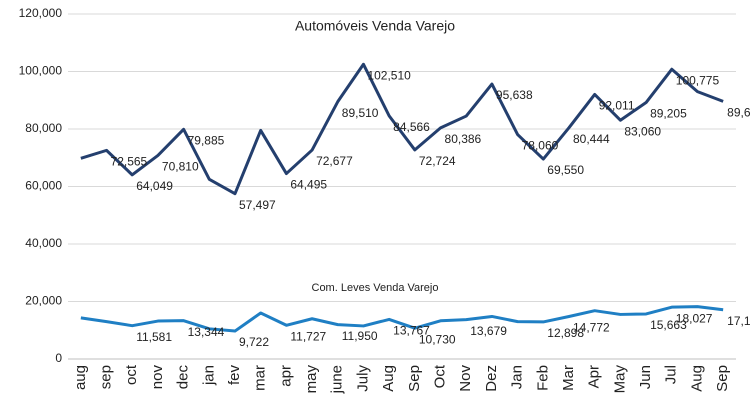  I want to click on data-label: 13,767, so click(411, 331).